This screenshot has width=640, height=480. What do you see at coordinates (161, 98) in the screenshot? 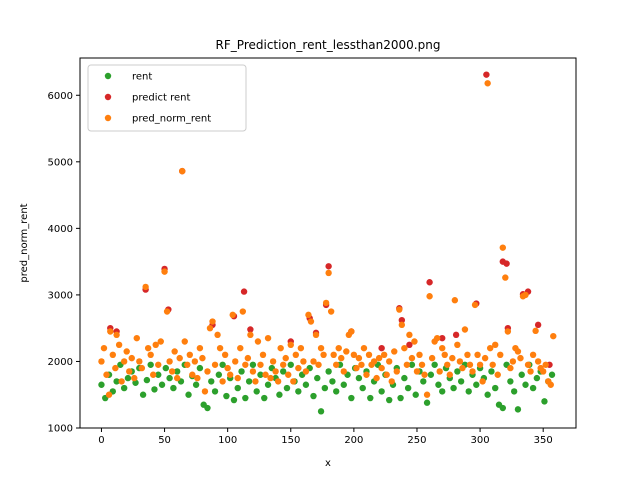
I see `legend-label: predict rent` at bounding box center [161, 98].